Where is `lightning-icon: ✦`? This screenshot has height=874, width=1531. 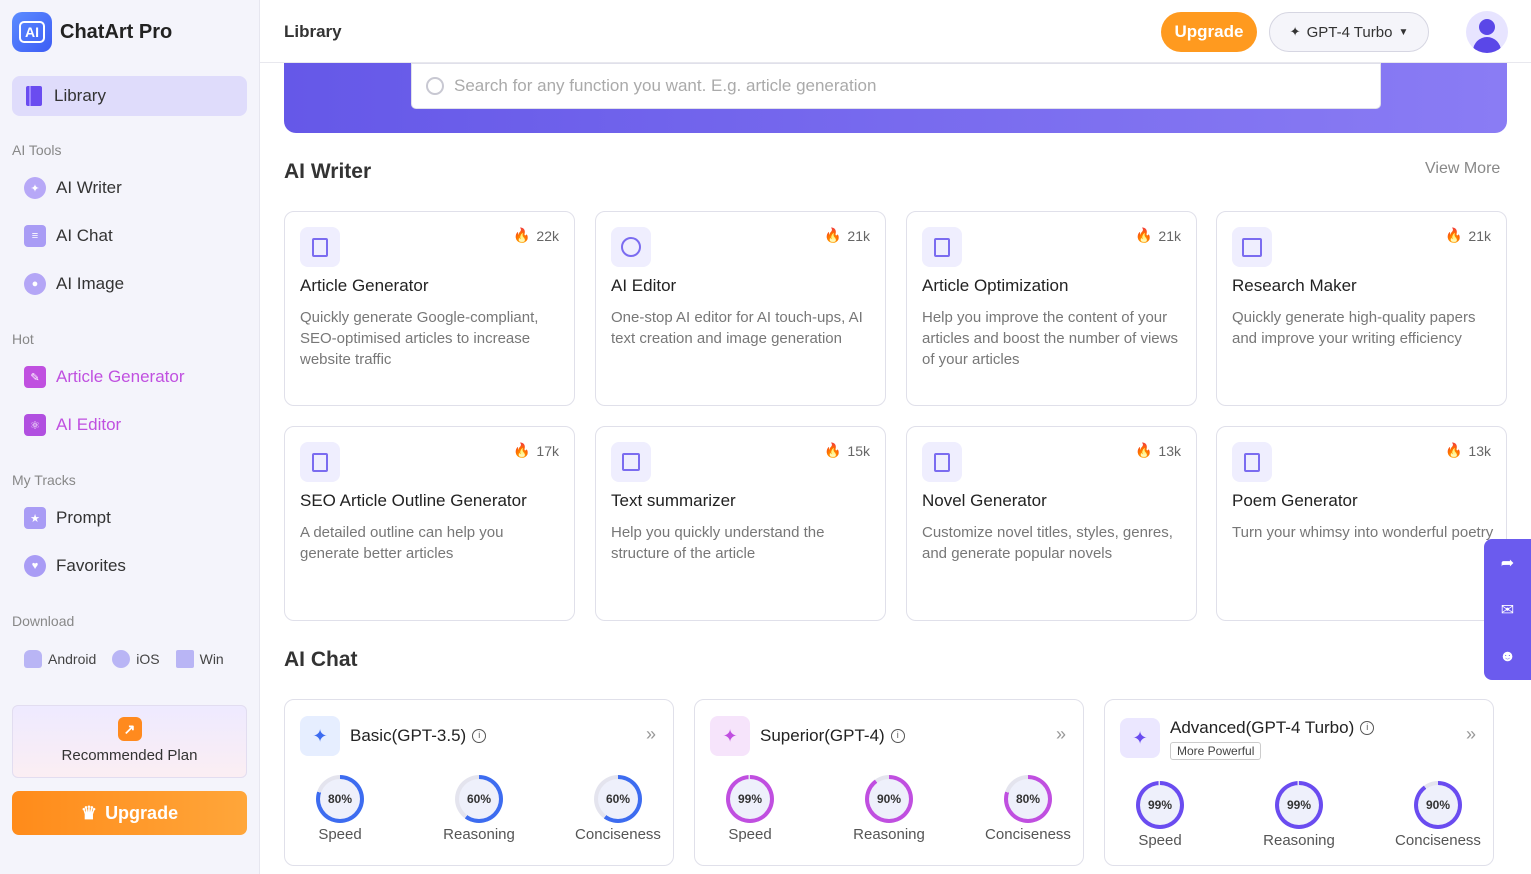
lightning-icon: ✦ is located at coordinates (1140, 738).